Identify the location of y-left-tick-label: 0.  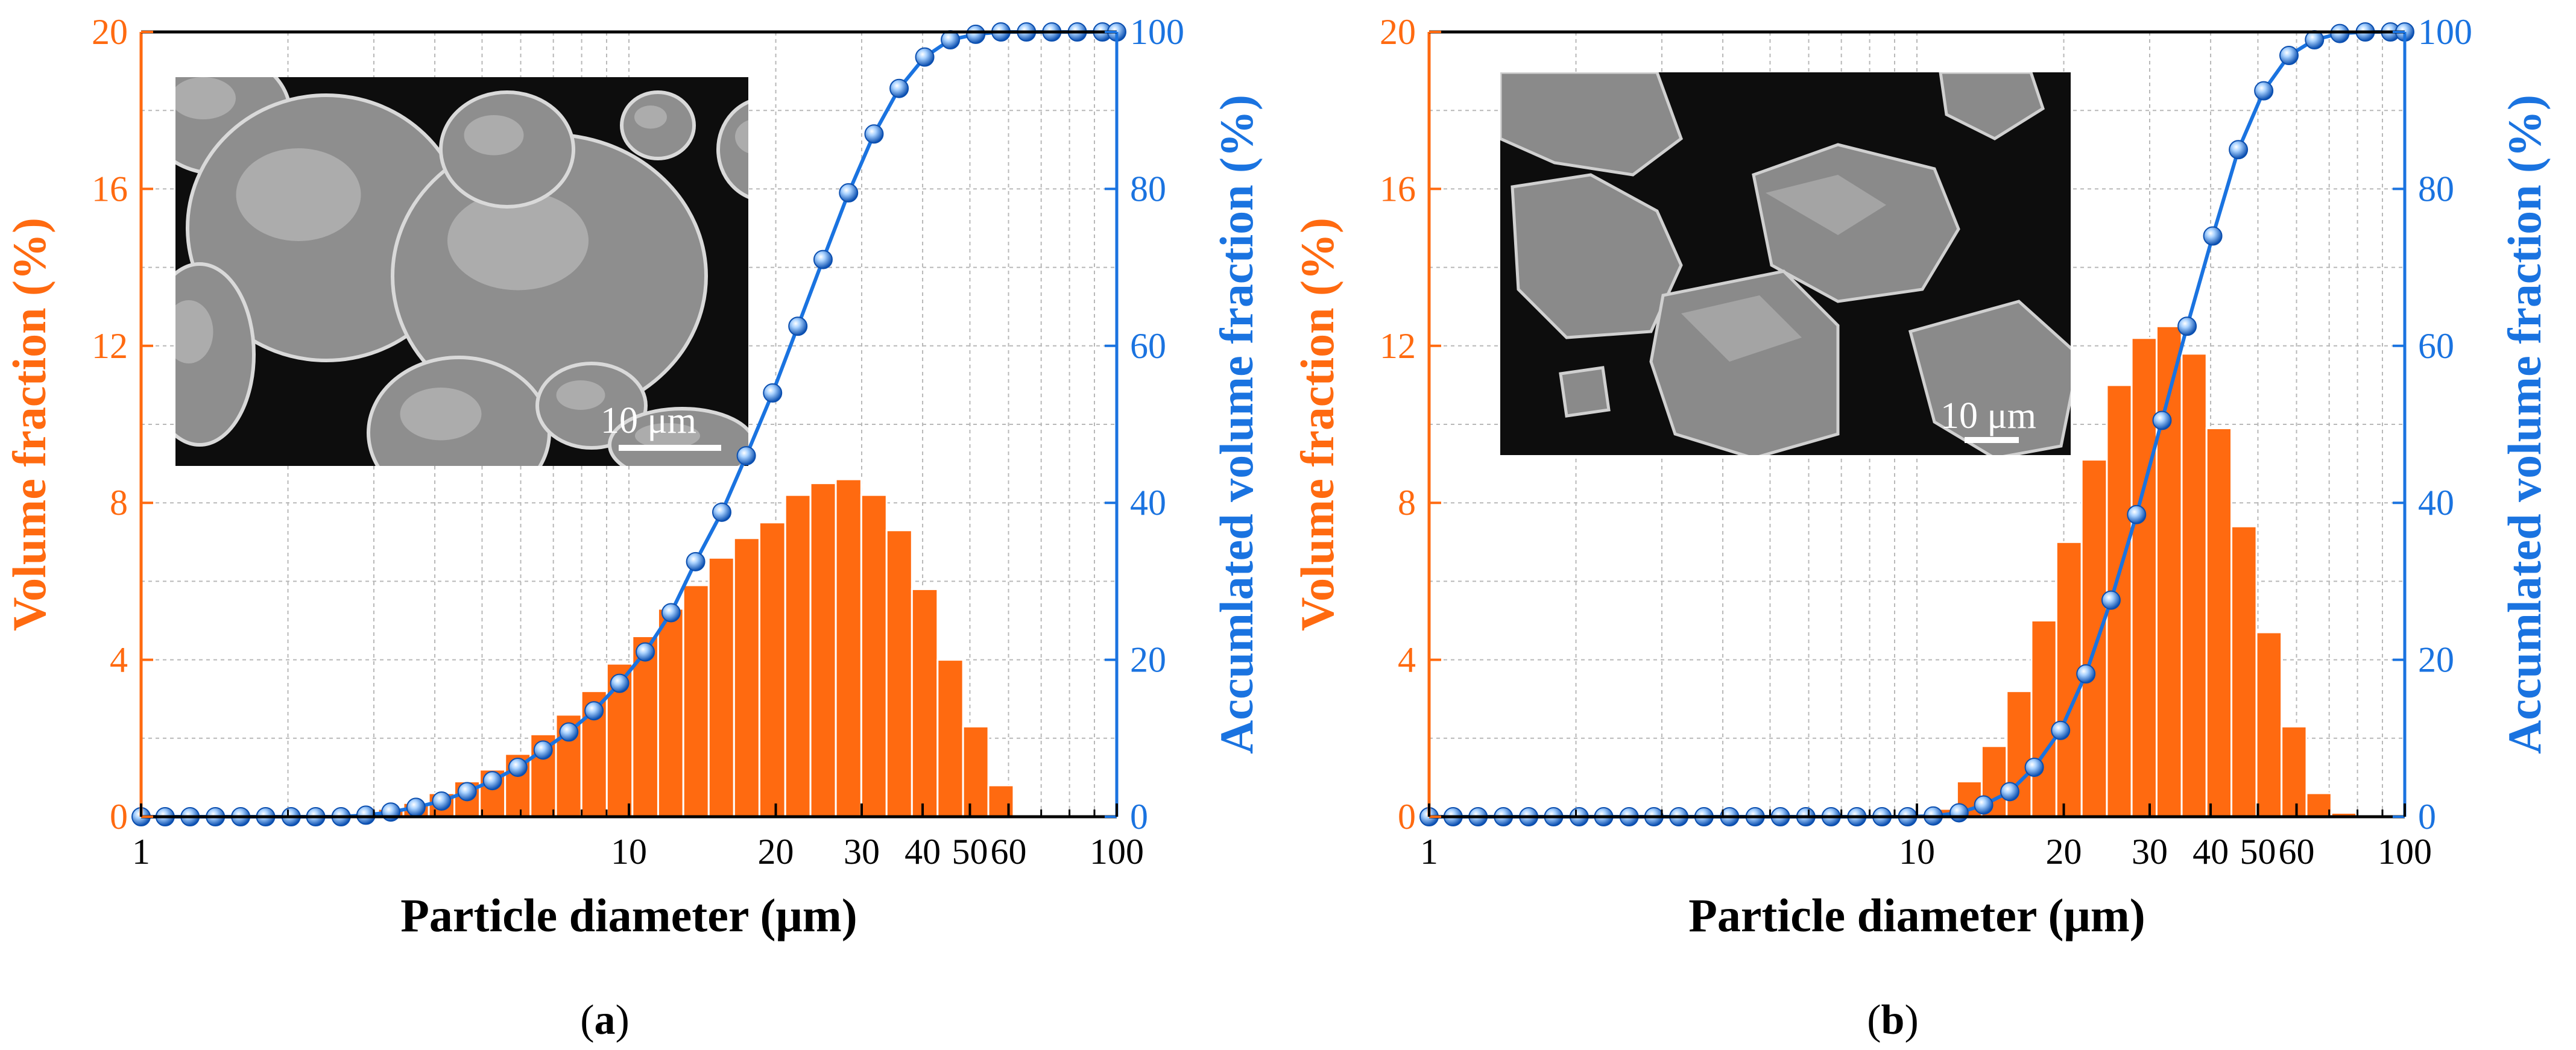
(1407, 817).